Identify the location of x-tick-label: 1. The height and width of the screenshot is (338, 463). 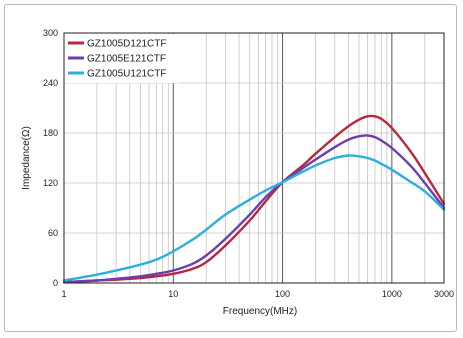
(63, 294).